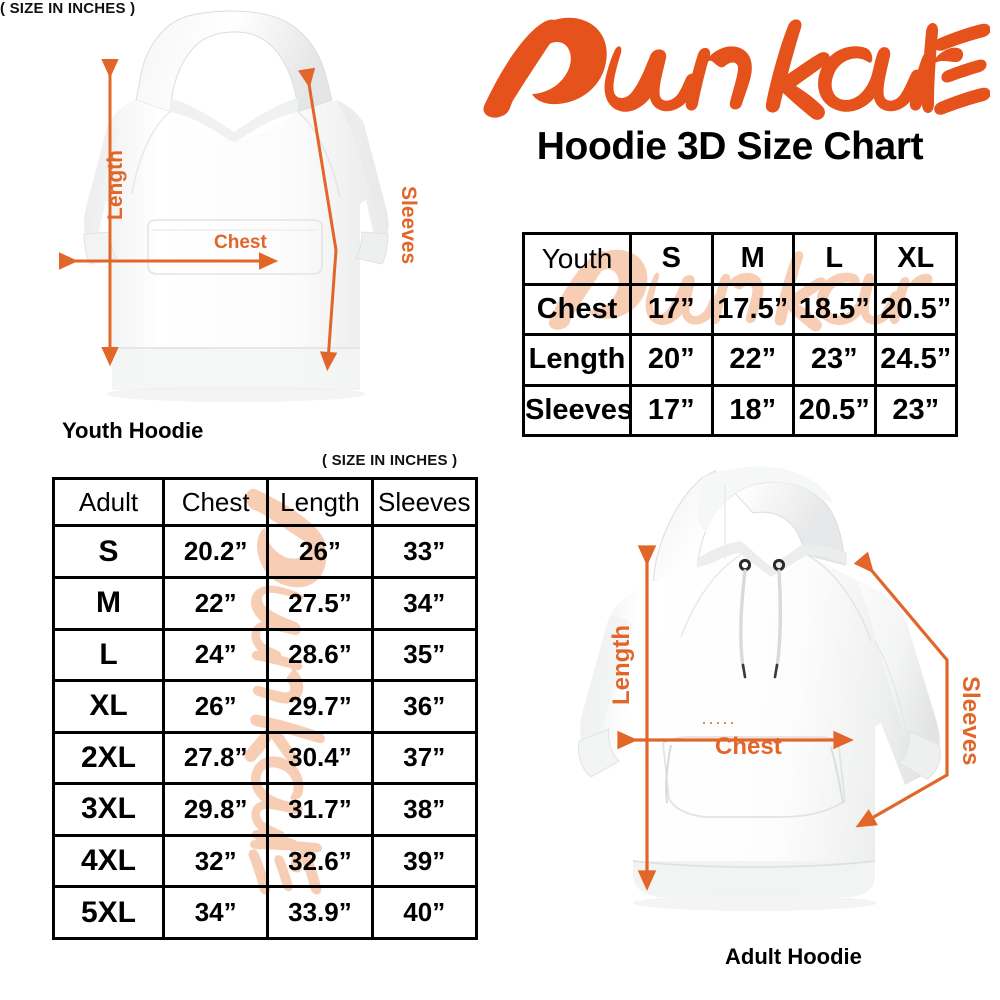  Describe the element at coordinates (133, 430) in the screenshot. I see `youth-hoodie-caption: Youth Hoodie` at that location.